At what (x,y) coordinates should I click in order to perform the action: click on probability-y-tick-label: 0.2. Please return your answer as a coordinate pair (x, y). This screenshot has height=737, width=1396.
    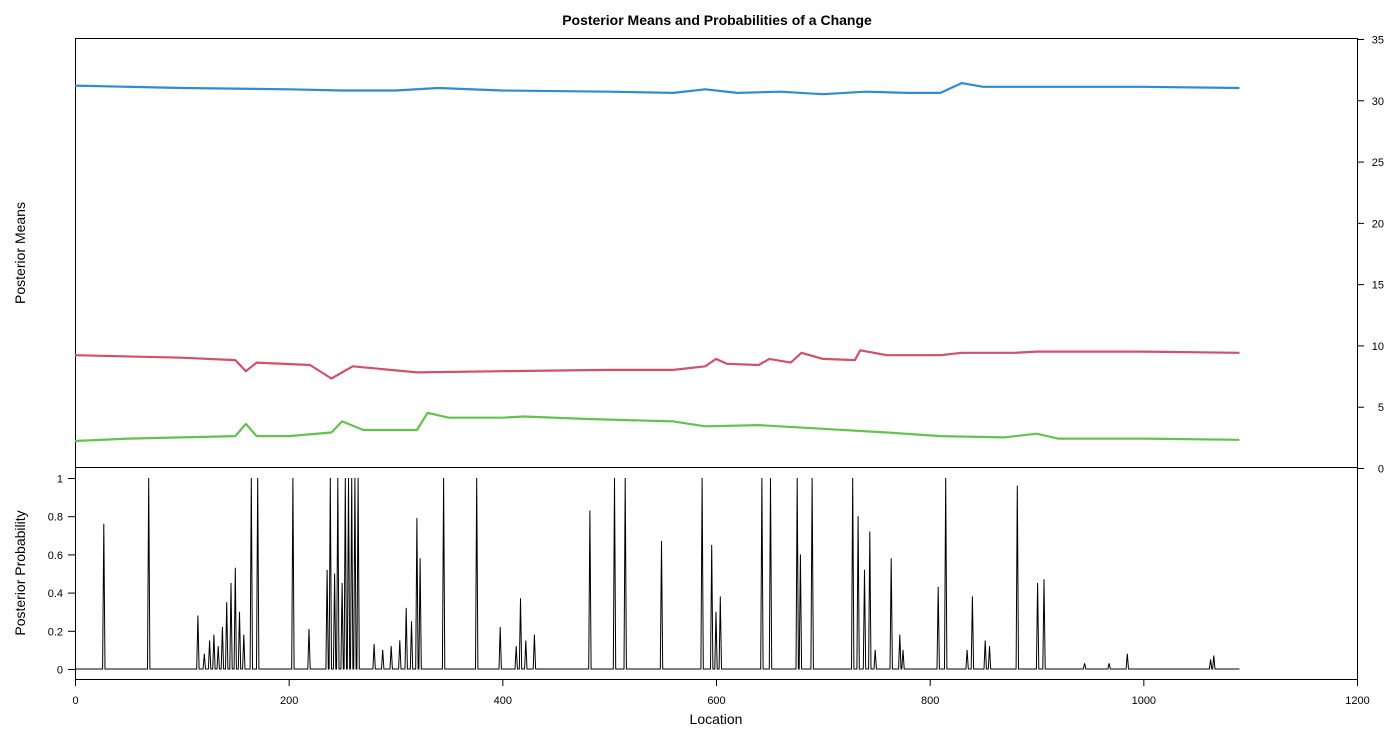
    Looking at the image, I should click on (55, 632).